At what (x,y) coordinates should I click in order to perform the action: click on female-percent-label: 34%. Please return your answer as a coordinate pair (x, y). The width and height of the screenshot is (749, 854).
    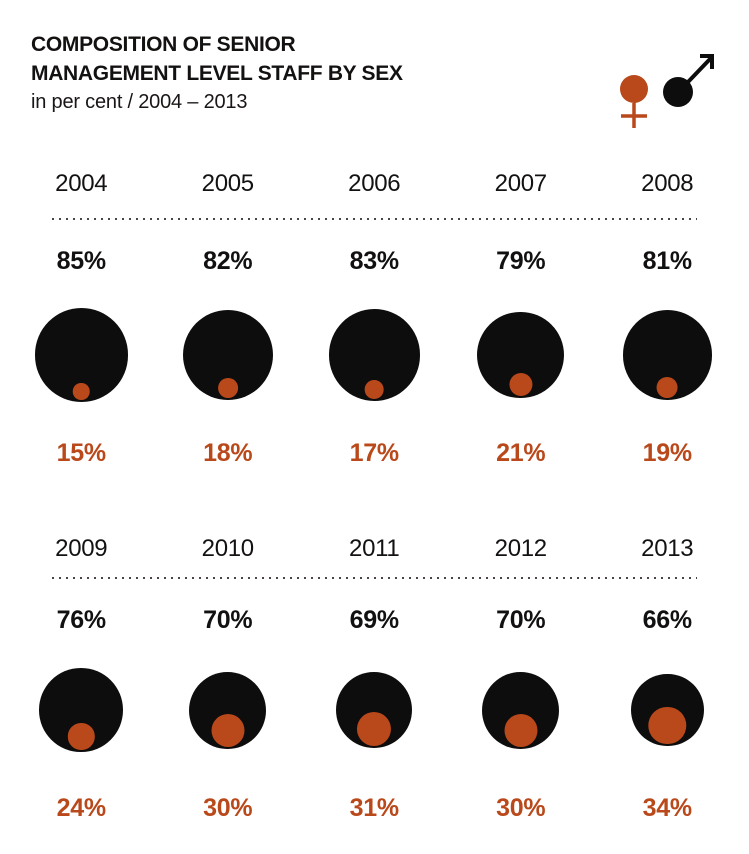
    Looking at the image, I should click on (667, 808).